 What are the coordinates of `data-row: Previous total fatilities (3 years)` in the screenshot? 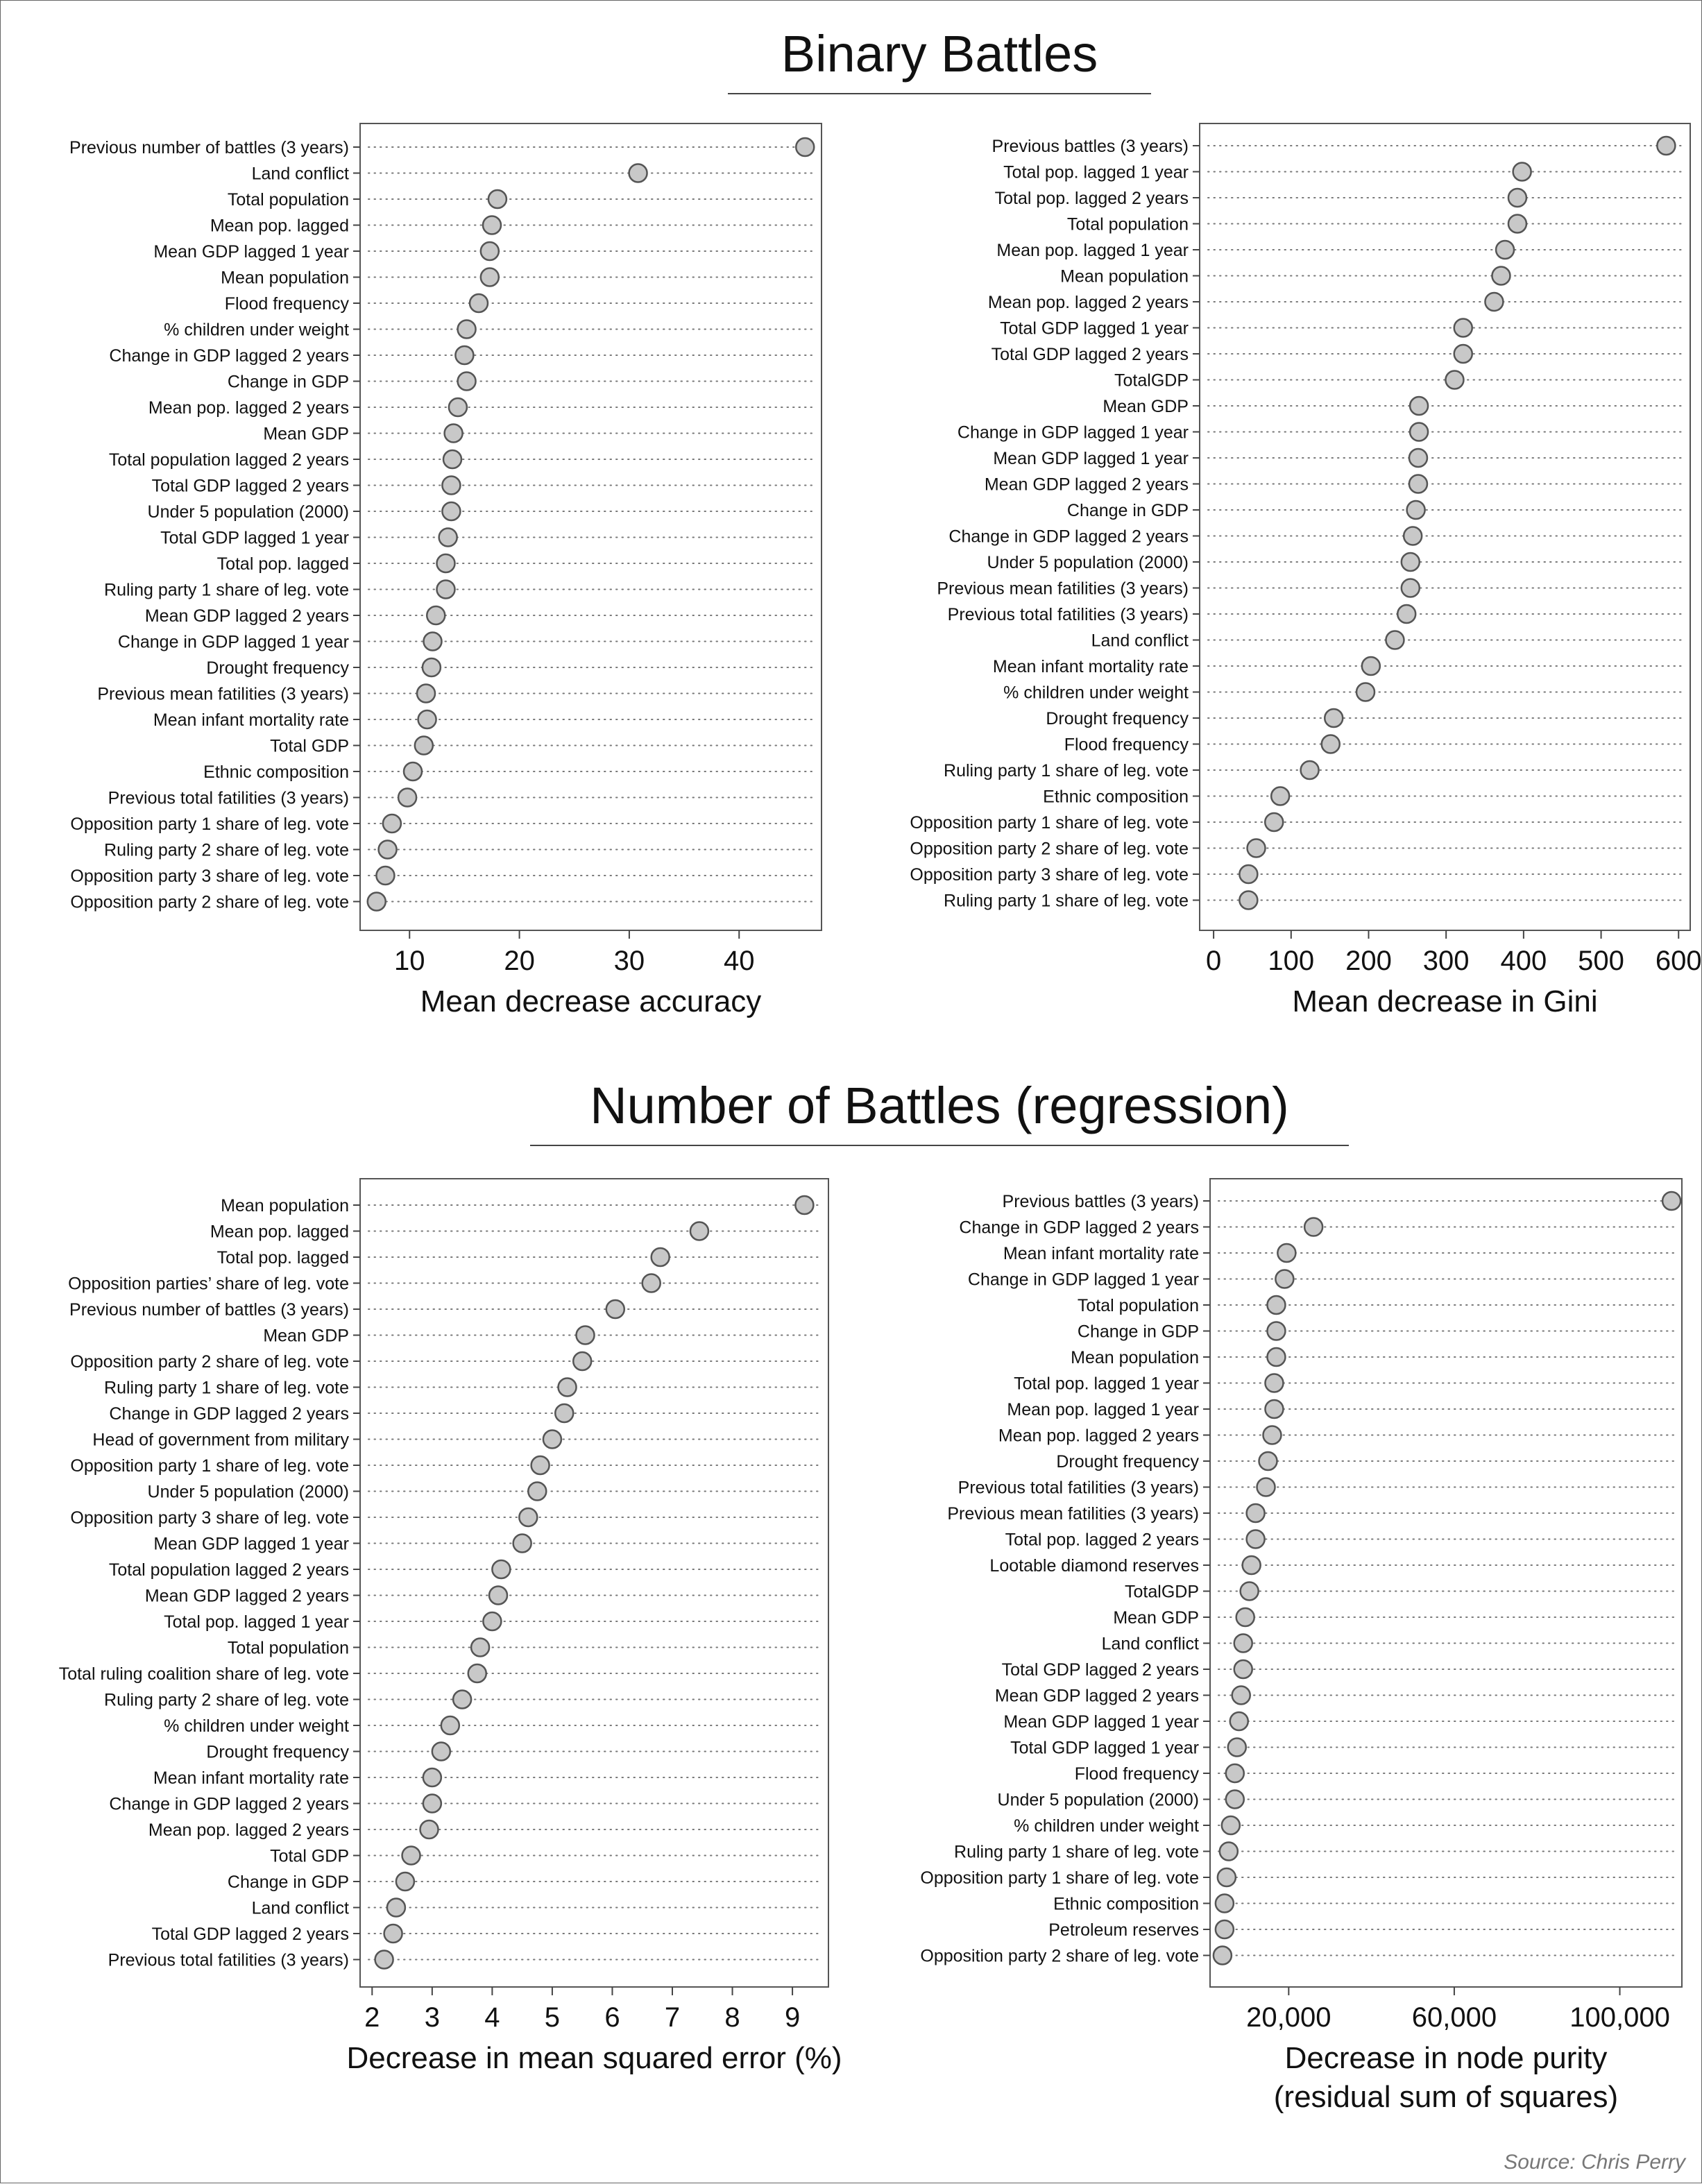 It's located at (1316, 614).